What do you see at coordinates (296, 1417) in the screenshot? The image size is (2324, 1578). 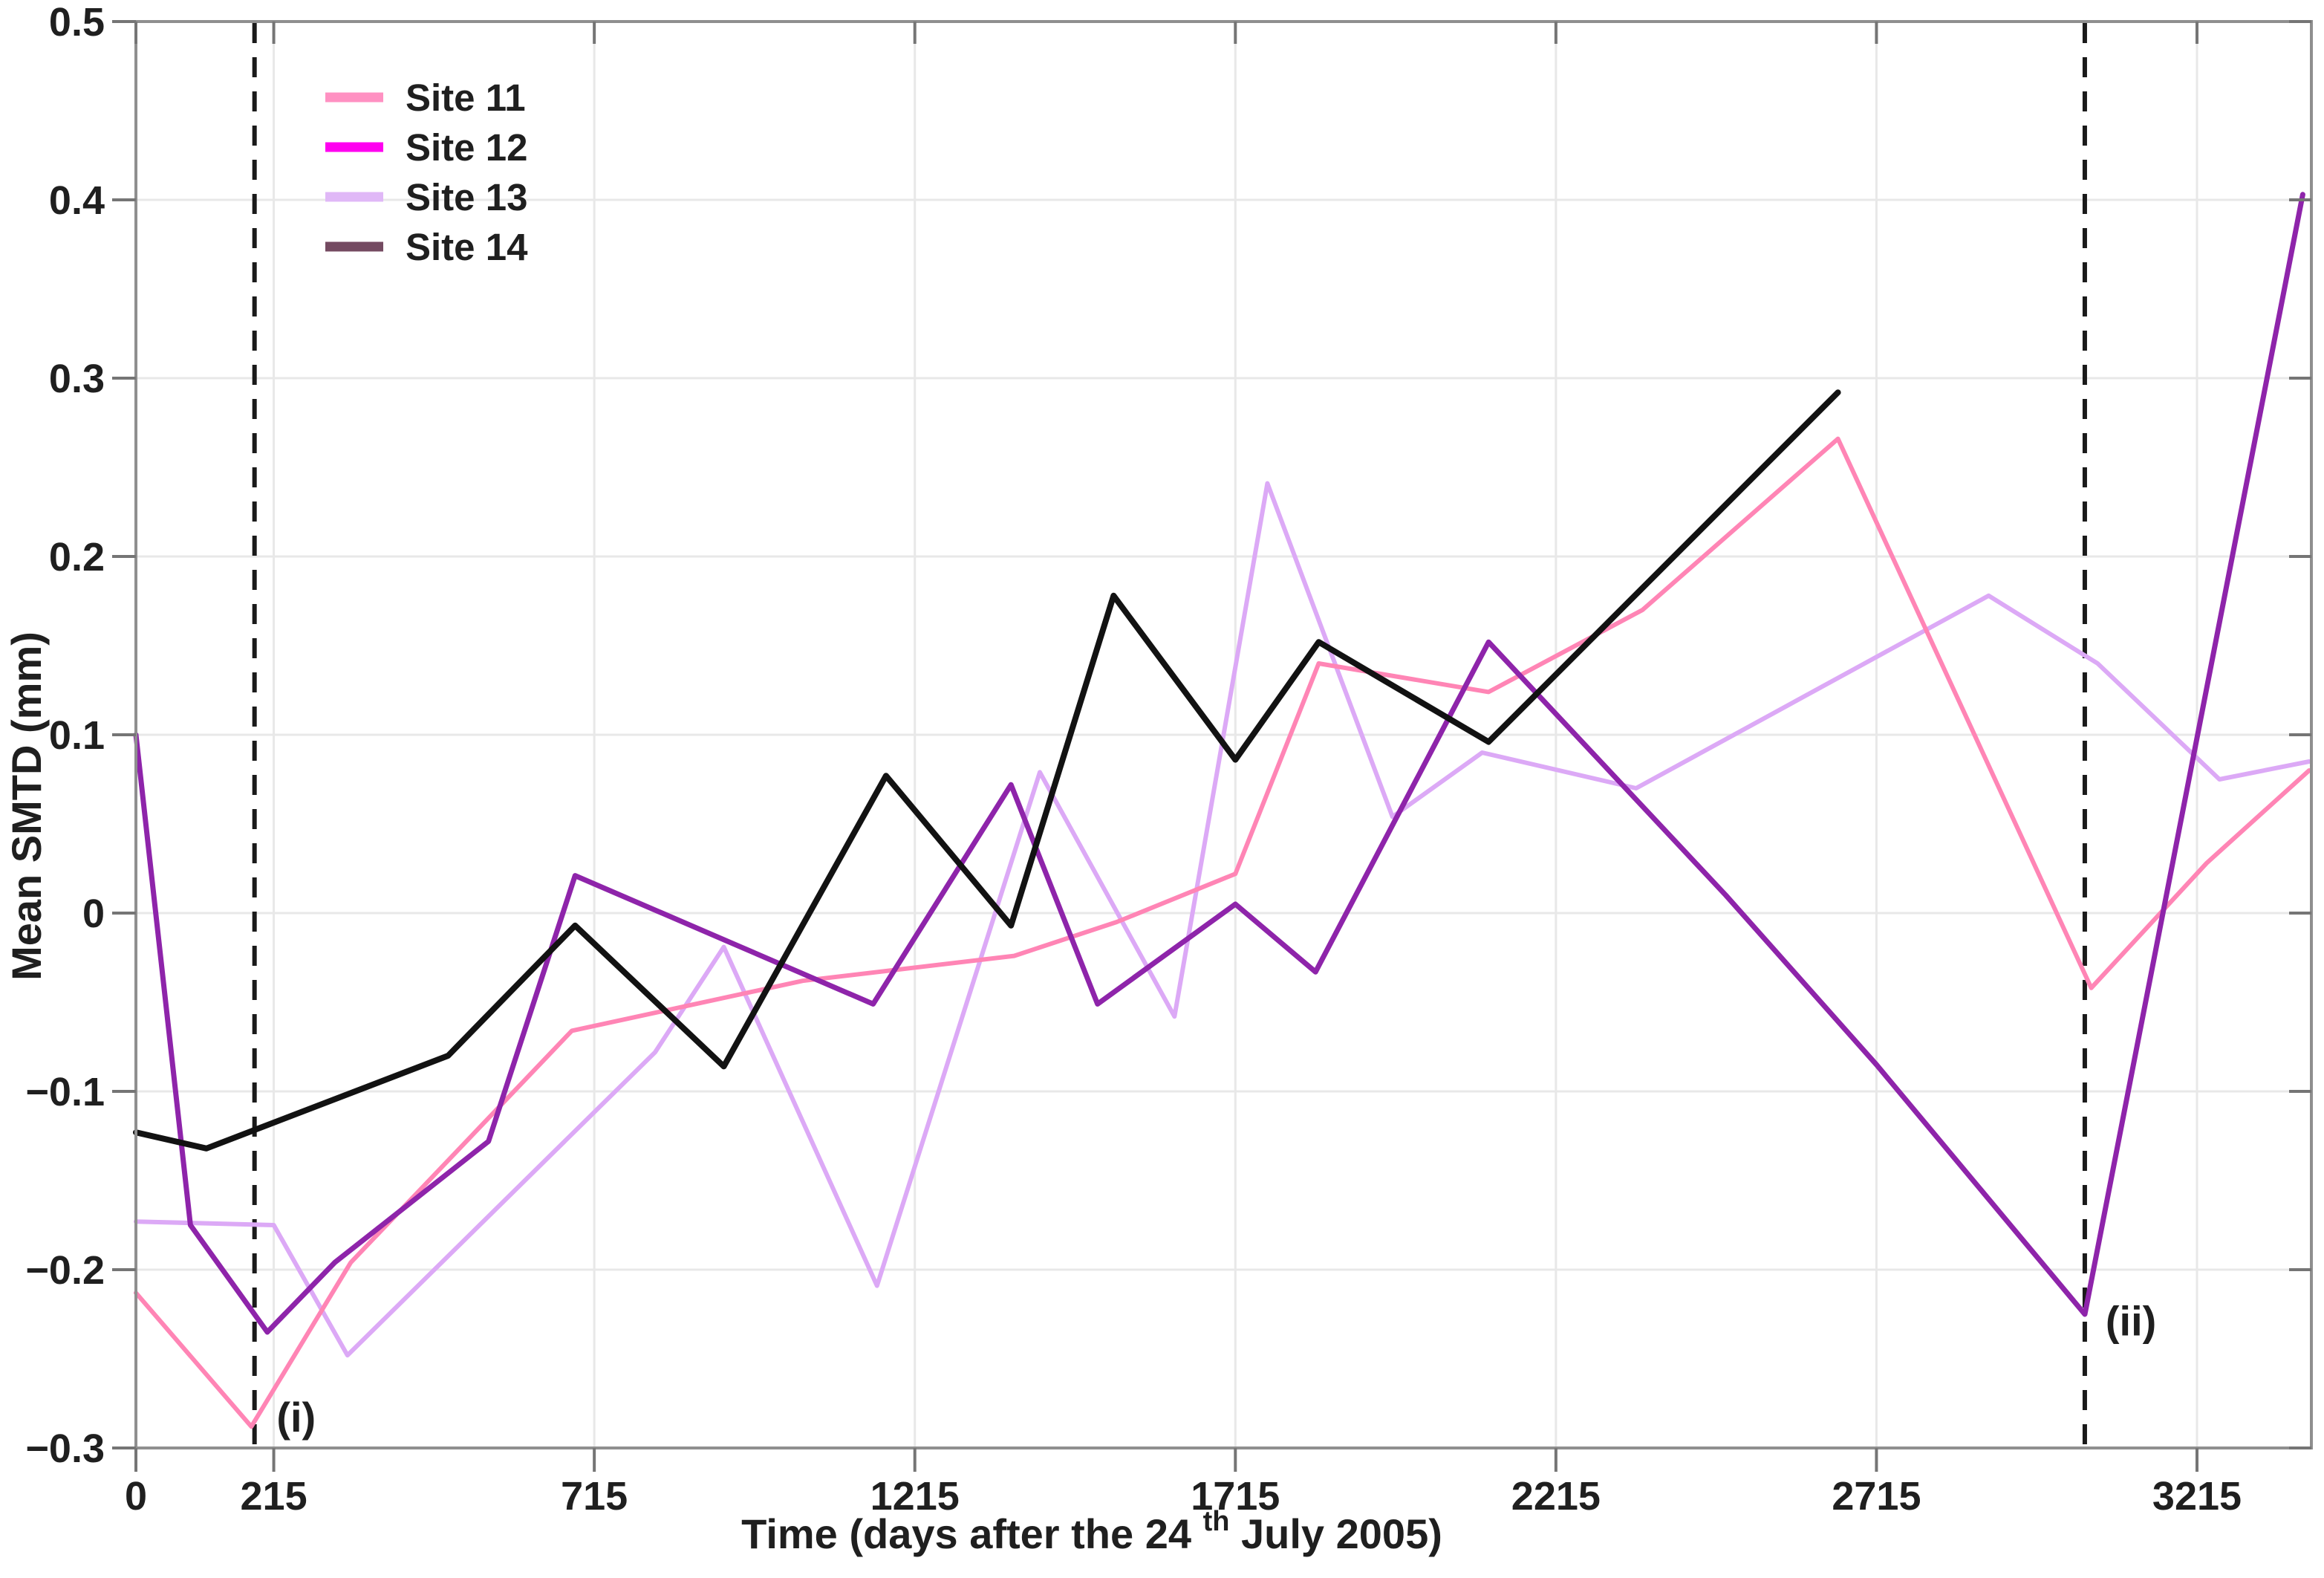 I see `annotation-label: (i)` at bounding box center [296, 1417].